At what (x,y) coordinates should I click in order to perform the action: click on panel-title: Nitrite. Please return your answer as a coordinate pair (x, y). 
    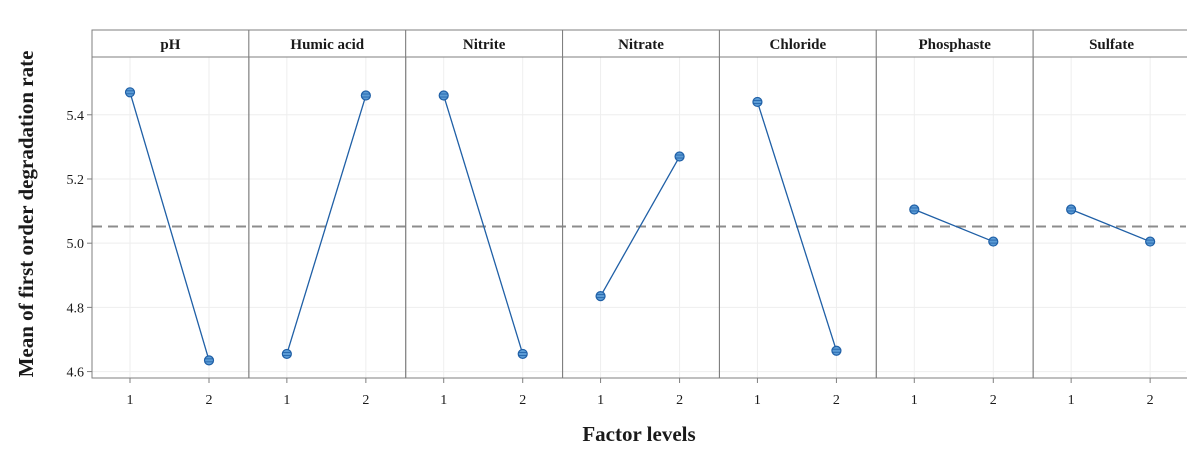
    Looking at the image, I should click on (484, 45).